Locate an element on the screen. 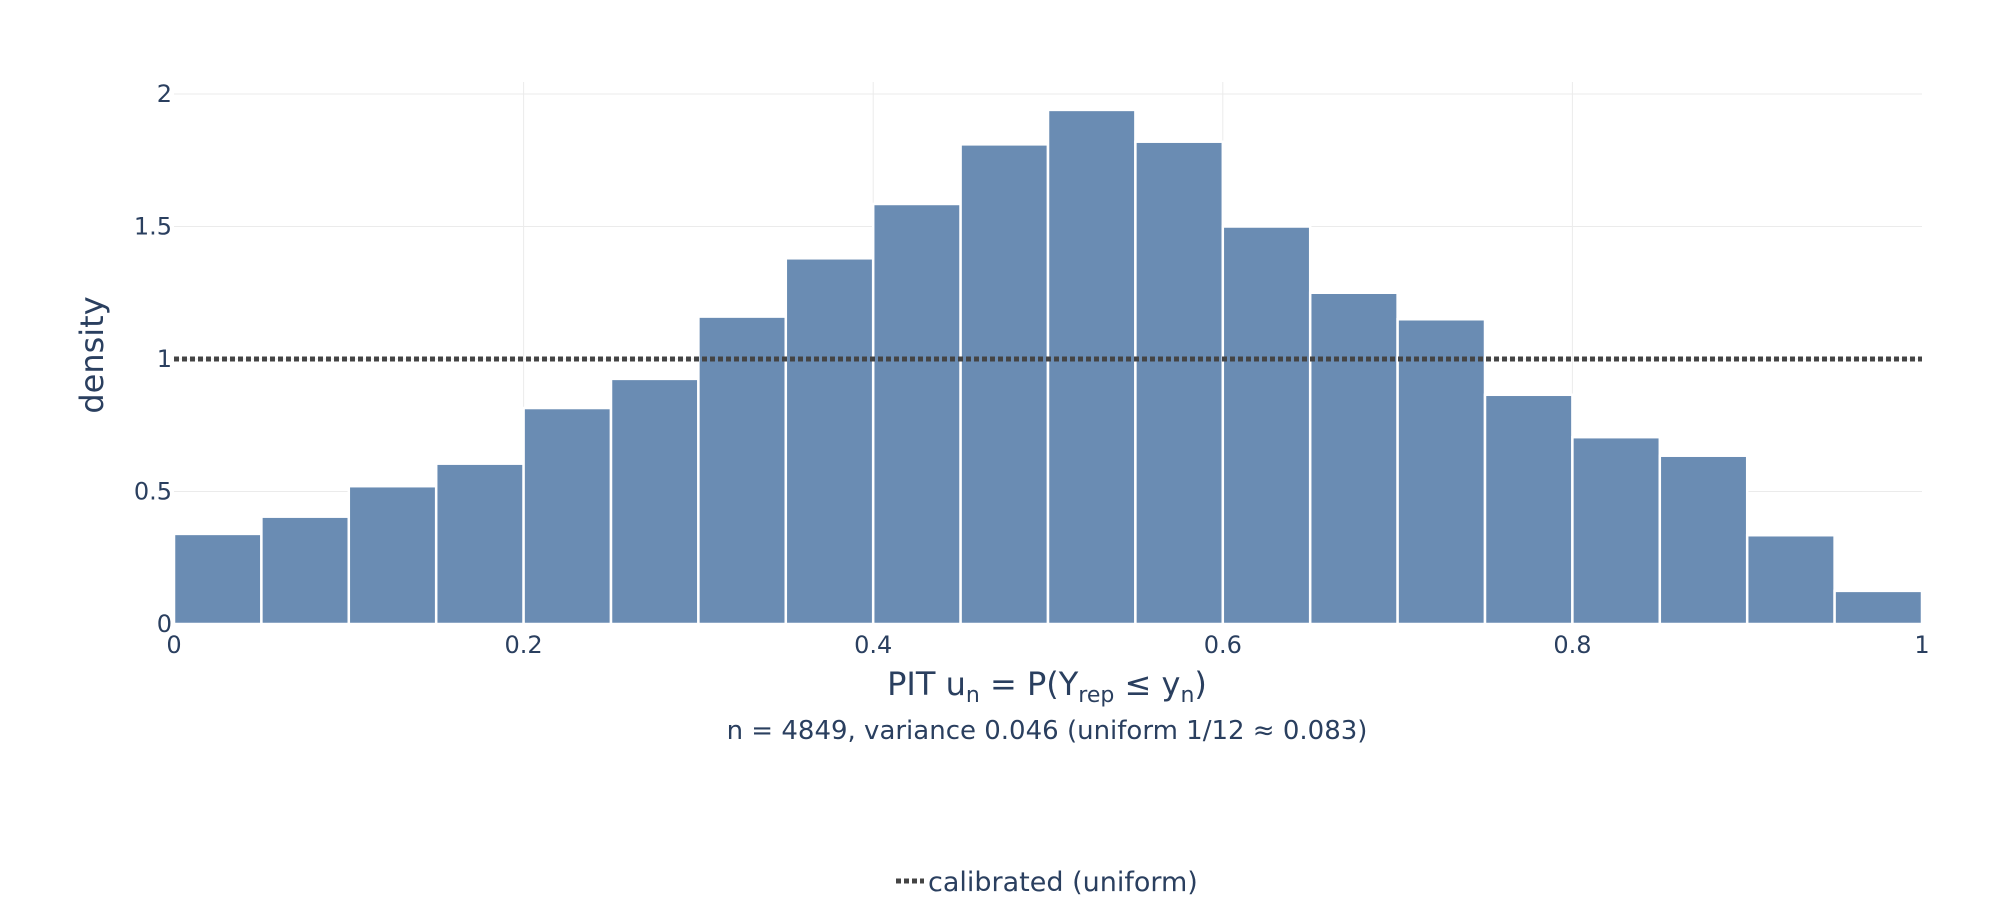  legend: calibrated (uniform) is located at coordinates (1047, 882).